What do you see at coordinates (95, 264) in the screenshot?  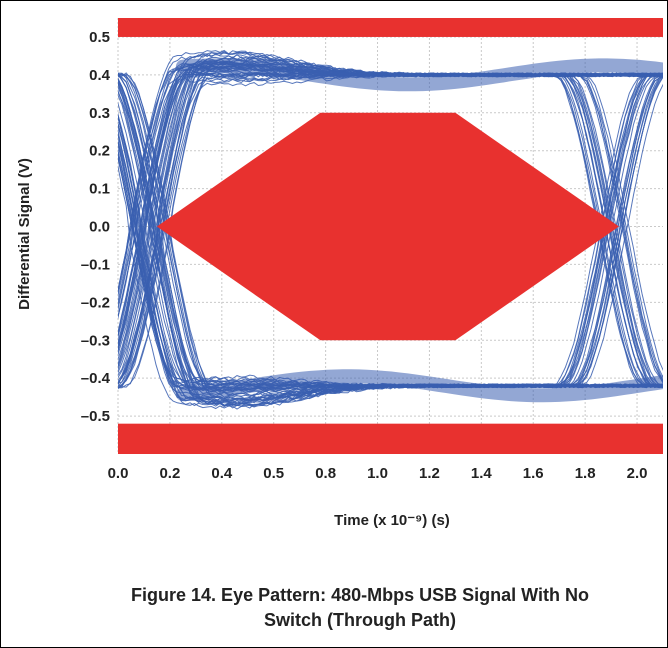 I see `y-tick-label: –0.1` at bounding box center [95, 264].